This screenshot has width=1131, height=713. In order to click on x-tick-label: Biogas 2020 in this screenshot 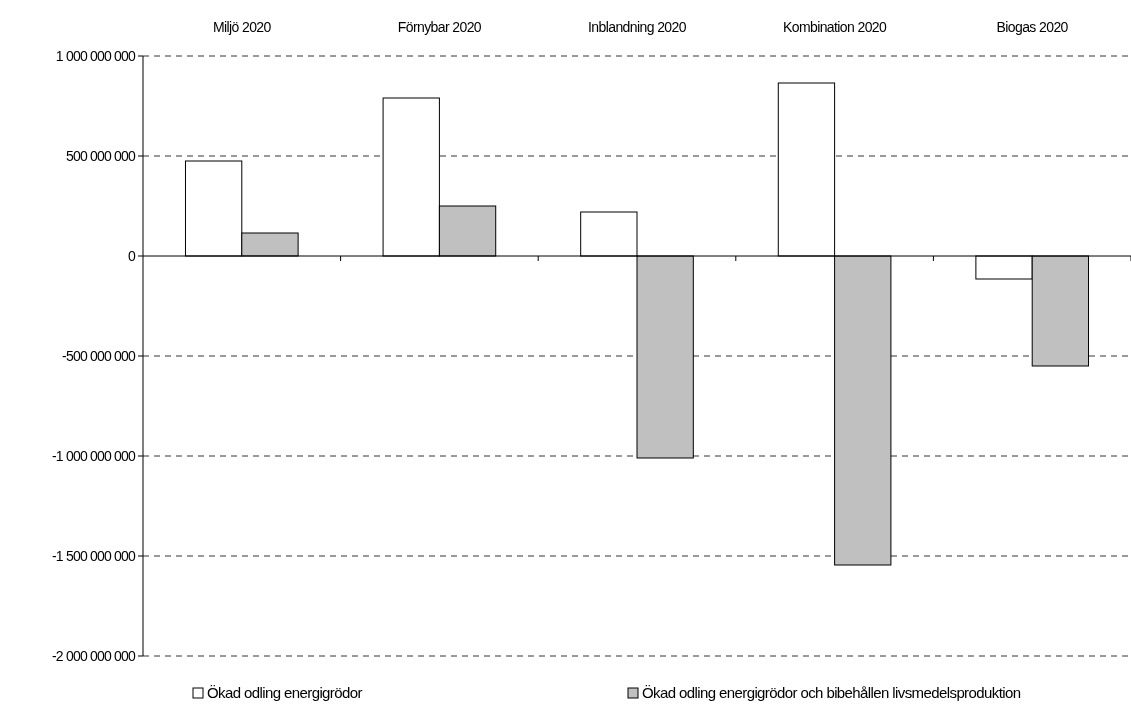, I will do `click(1032, 27)`.